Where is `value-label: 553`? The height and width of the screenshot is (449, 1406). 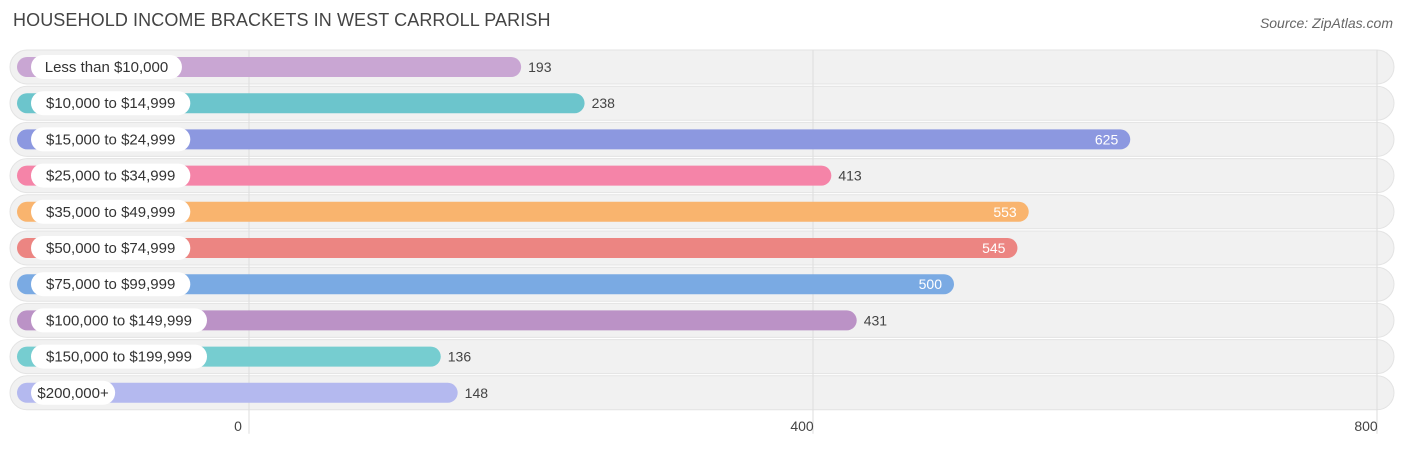
value-label: 553 is located at coordinates (1005, 212).